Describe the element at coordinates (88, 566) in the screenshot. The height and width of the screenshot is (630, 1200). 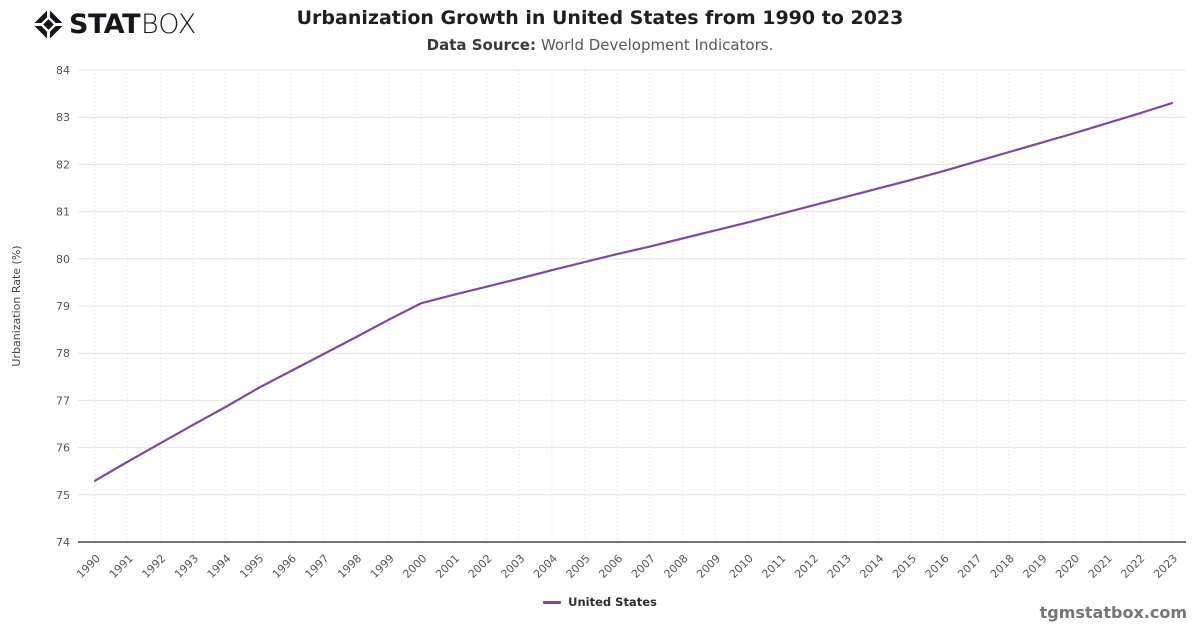
I see `svg-text: 1990` at that location.